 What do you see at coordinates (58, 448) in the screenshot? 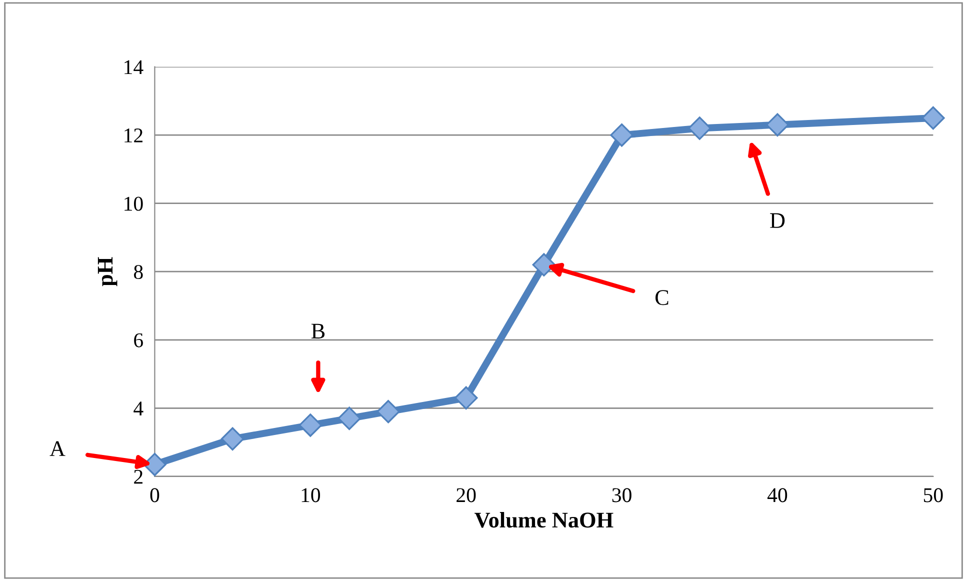
I see `annotation: A` at bounding box center [58, 448].